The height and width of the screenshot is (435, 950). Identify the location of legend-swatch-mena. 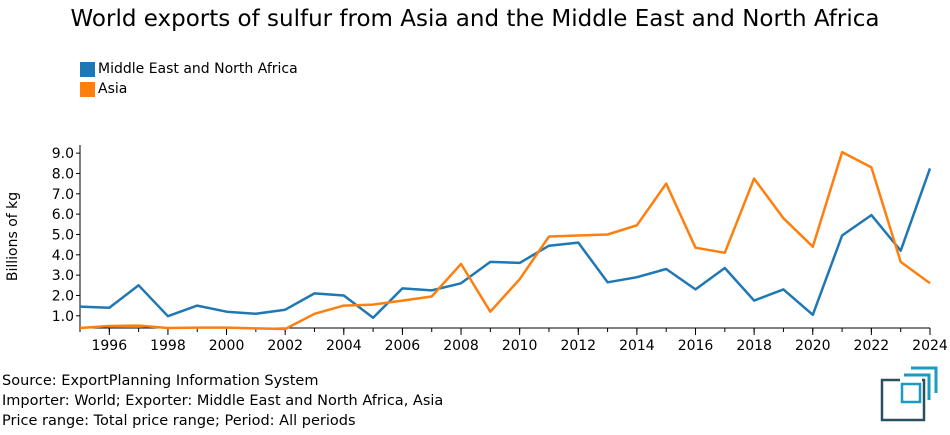
(87, 69).